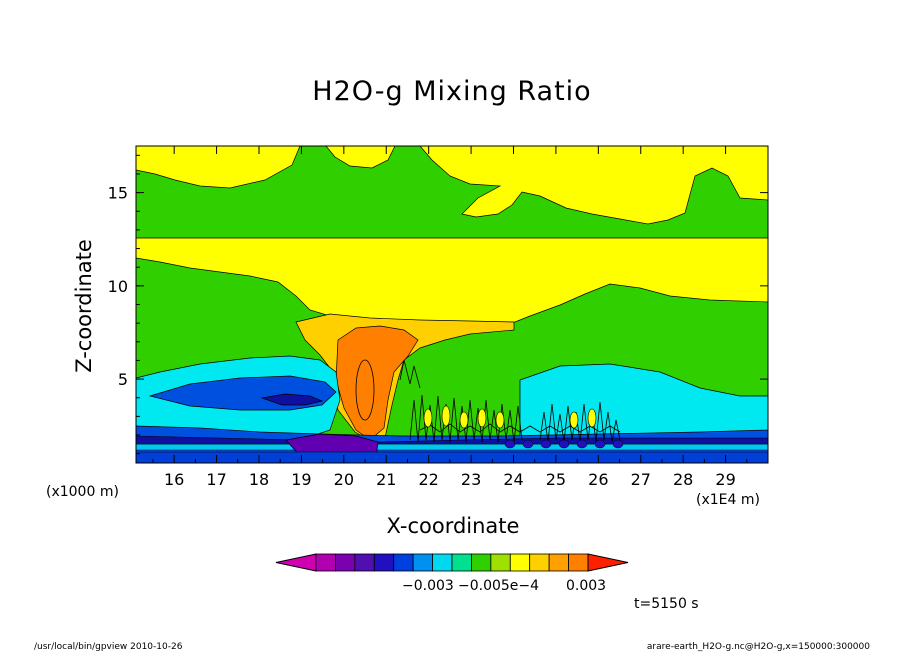 Image resolution: width=904 pixels, height=654 pixels. Describe the element at coordinates (259, 479) in the screenshot. I see `x-tick-label: 18` at that location.